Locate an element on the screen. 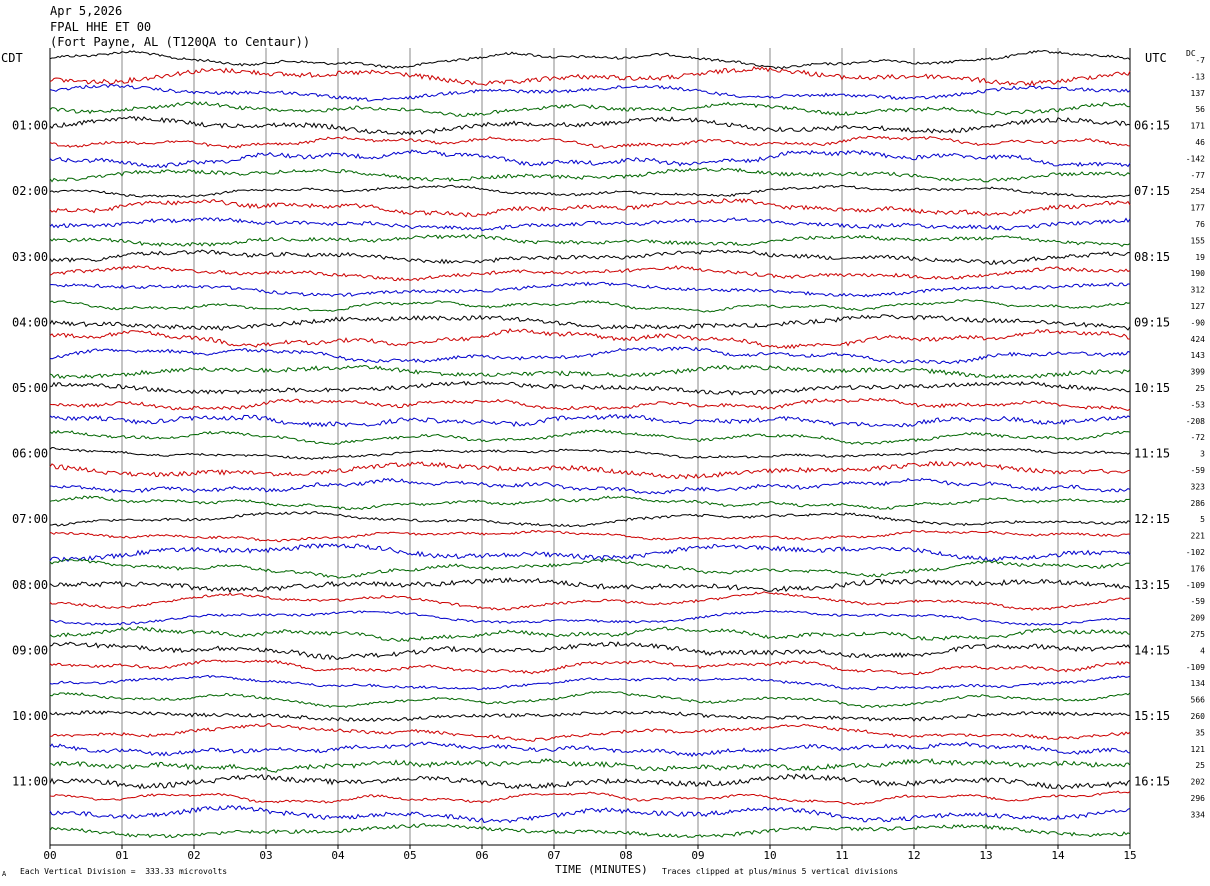 The height and width of the screenshot is (886, 1210). right-time-label: 16:15 is located at coordinates (1152, 782).